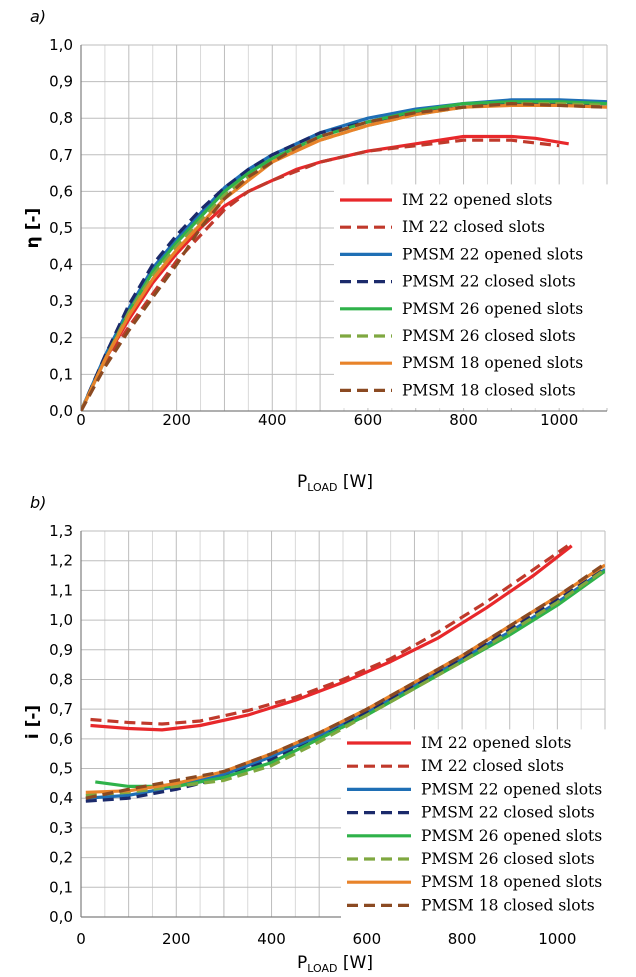 The image size is (636, 977). Describe the element at coordinates (33, 722) in the screenshot. I see `y-axis-title: i [-]` at that location.